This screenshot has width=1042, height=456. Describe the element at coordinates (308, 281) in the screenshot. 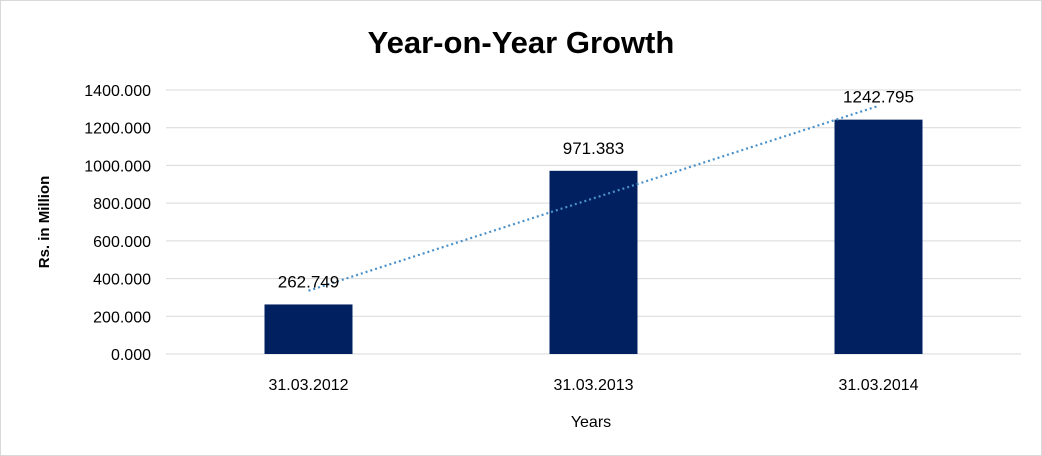

I see `data-label: 262.749` at that location.